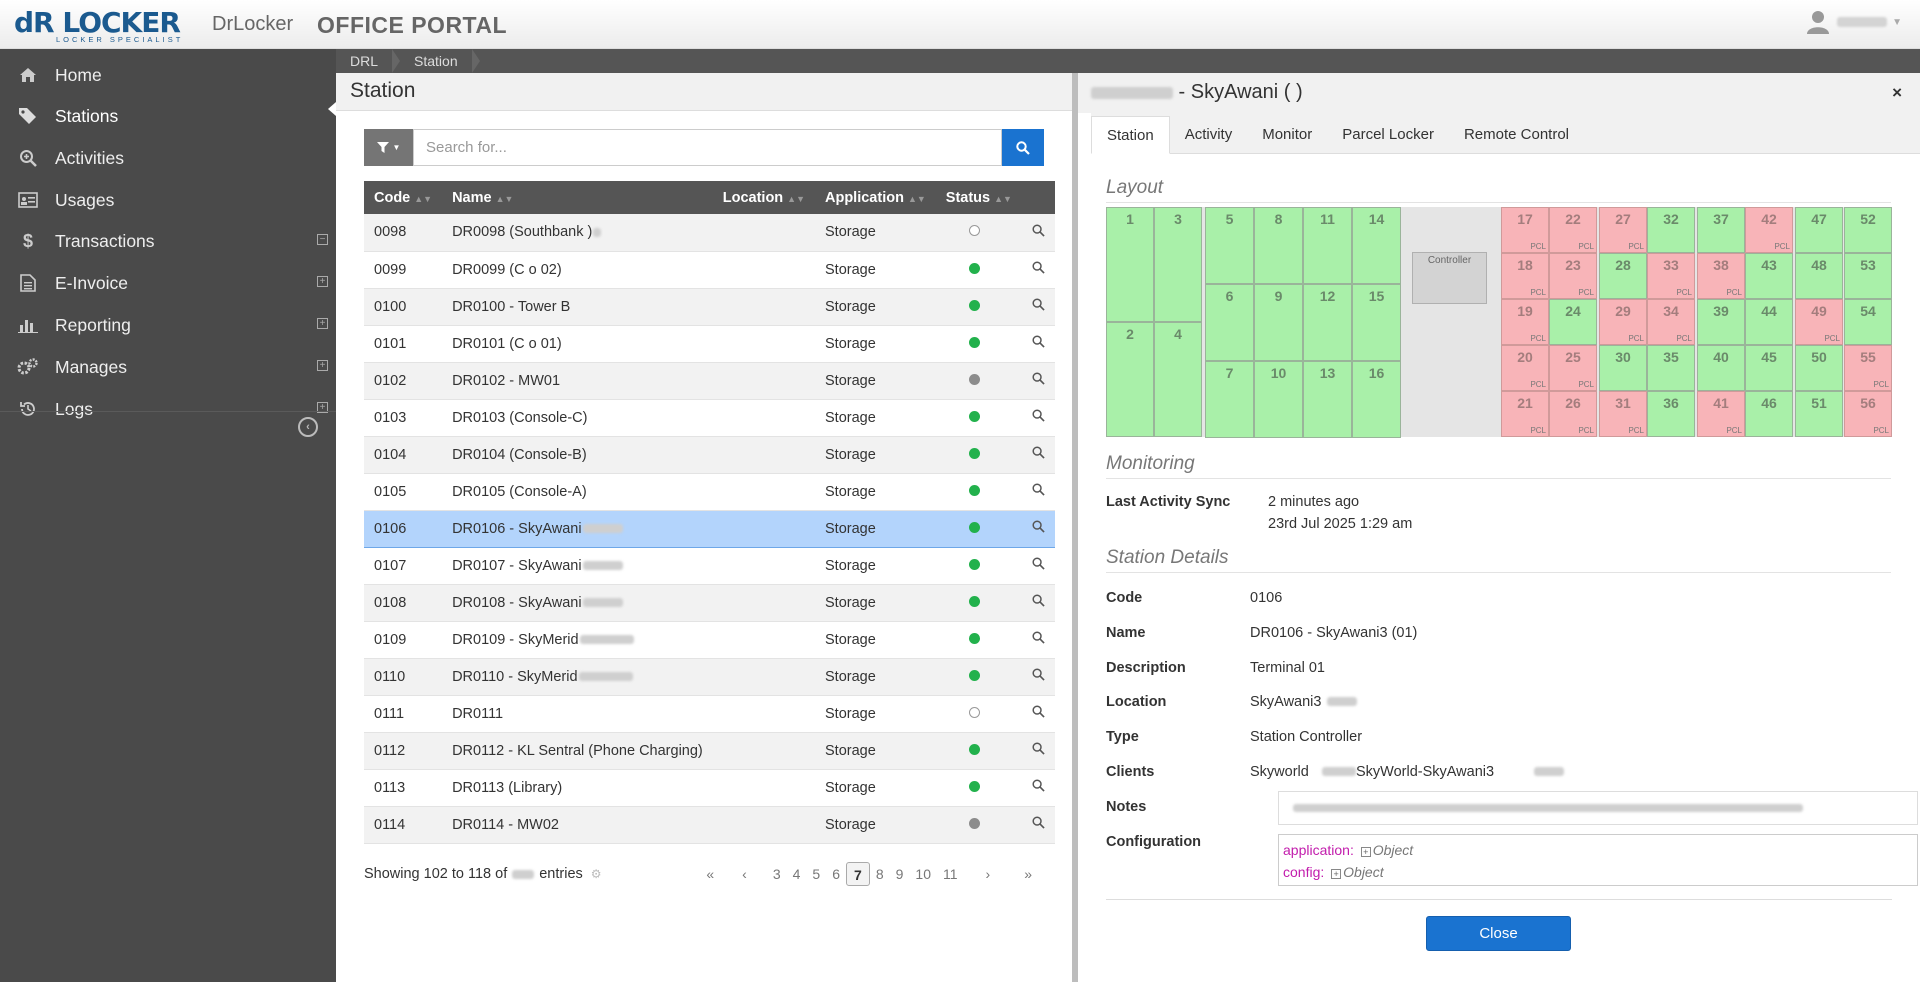 This screenshot has width=1920, height=982. Describe the element at coordinates (836, 874) in the screenshot. I see `page-link: 6` at that location.